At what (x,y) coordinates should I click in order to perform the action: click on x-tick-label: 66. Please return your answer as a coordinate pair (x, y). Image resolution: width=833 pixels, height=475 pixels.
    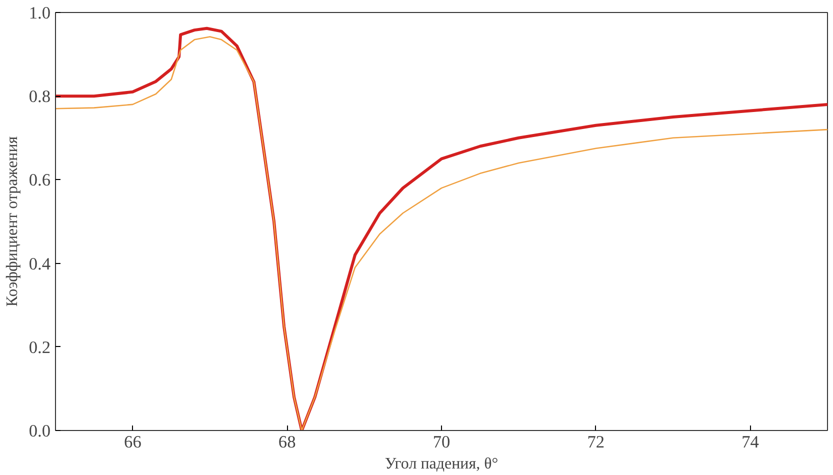
    Looking at the image, I should click on (133, 442).